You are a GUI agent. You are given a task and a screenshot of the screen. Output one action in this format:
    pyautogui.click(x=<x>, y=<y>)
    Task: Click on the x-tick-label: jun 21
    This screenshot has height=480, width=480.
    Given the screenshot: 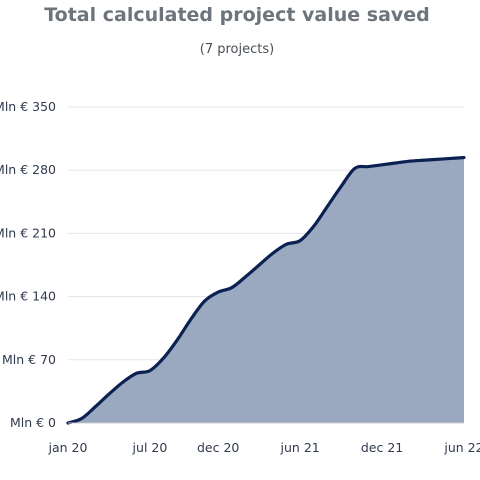 What is the action you would take?
    pyautogui.click(x=300, y=447)
    